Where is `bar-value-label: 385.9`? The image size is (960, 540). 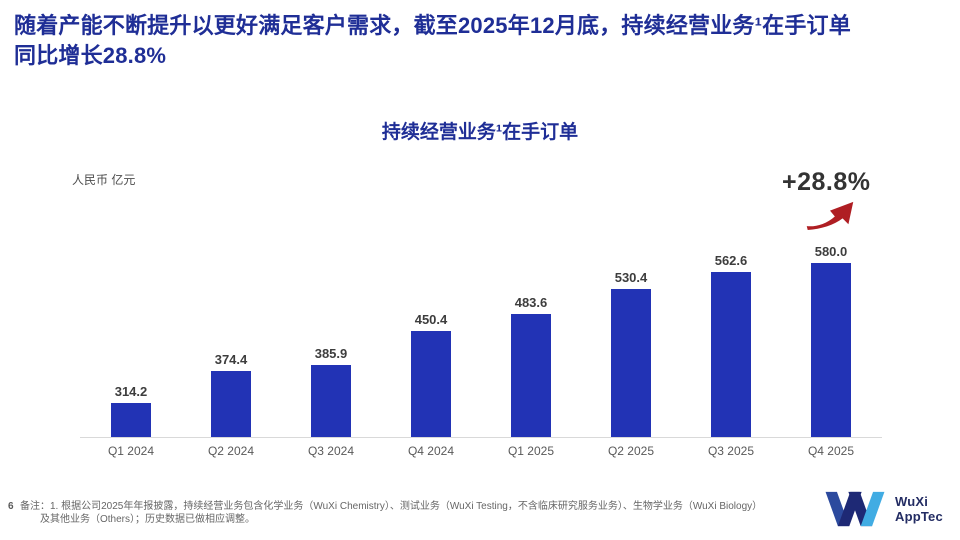 bar-value-label: 385.9 is located at coordinates (331, 353).